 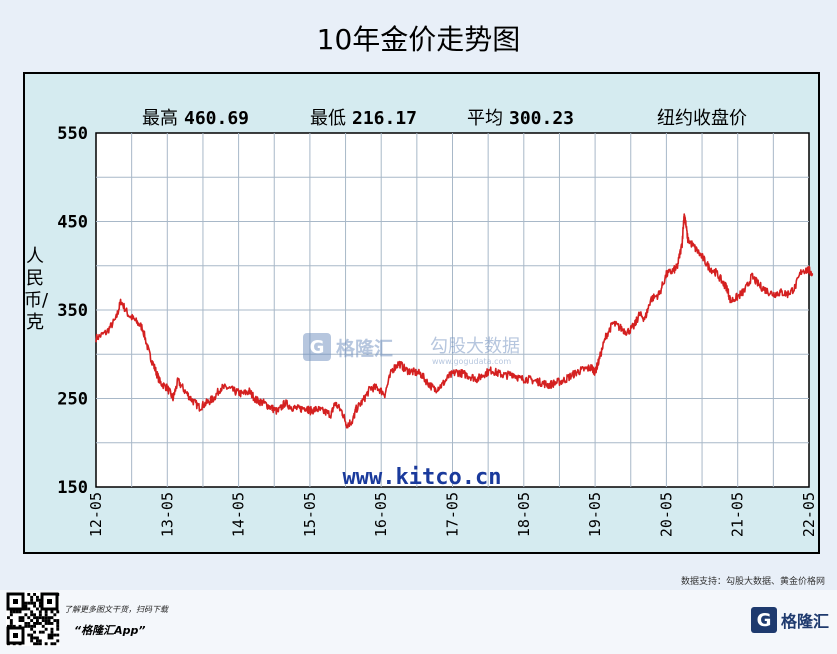 I want to click on data-source: 数据支持：勾股大数据、黄金价格网, so click(x=752, y=582).